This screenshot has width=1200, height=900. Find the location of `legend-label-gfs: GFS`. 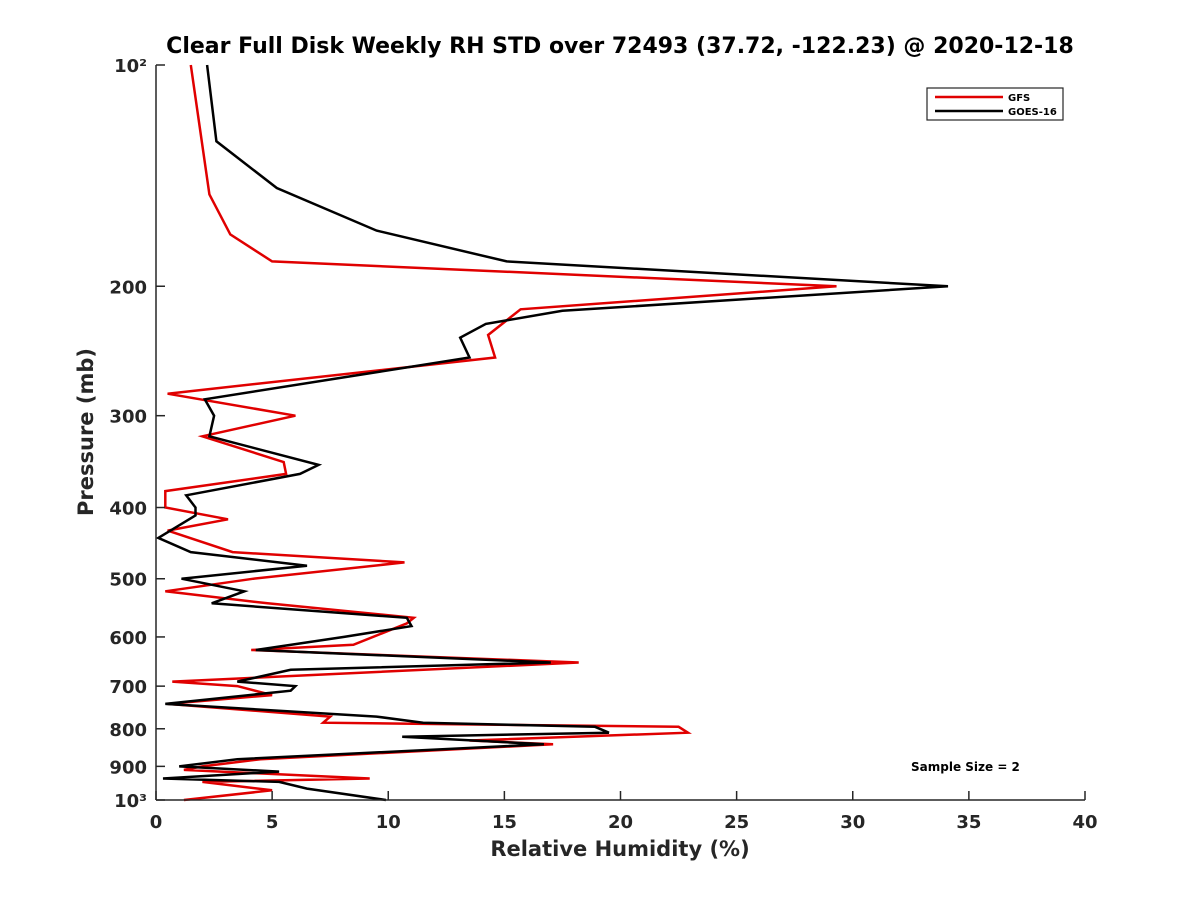

legend-label-gfs: GFS is located at coordinates (1019, 98).